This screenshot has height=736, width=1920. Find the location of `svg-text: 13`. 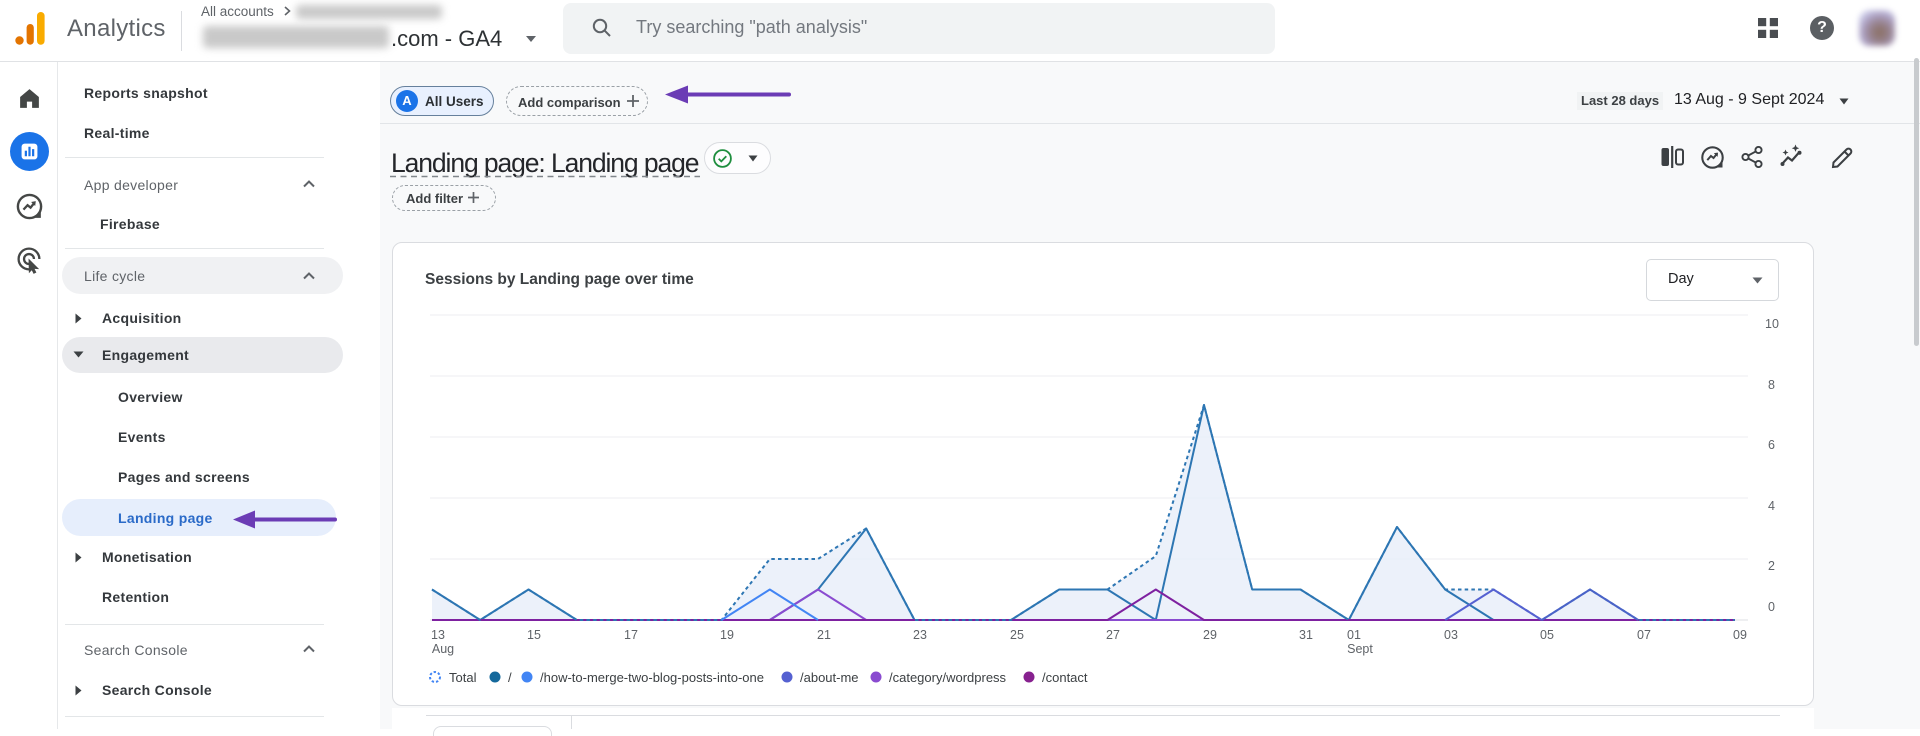

svg-text: 13 is located at coordinates (438, 635).